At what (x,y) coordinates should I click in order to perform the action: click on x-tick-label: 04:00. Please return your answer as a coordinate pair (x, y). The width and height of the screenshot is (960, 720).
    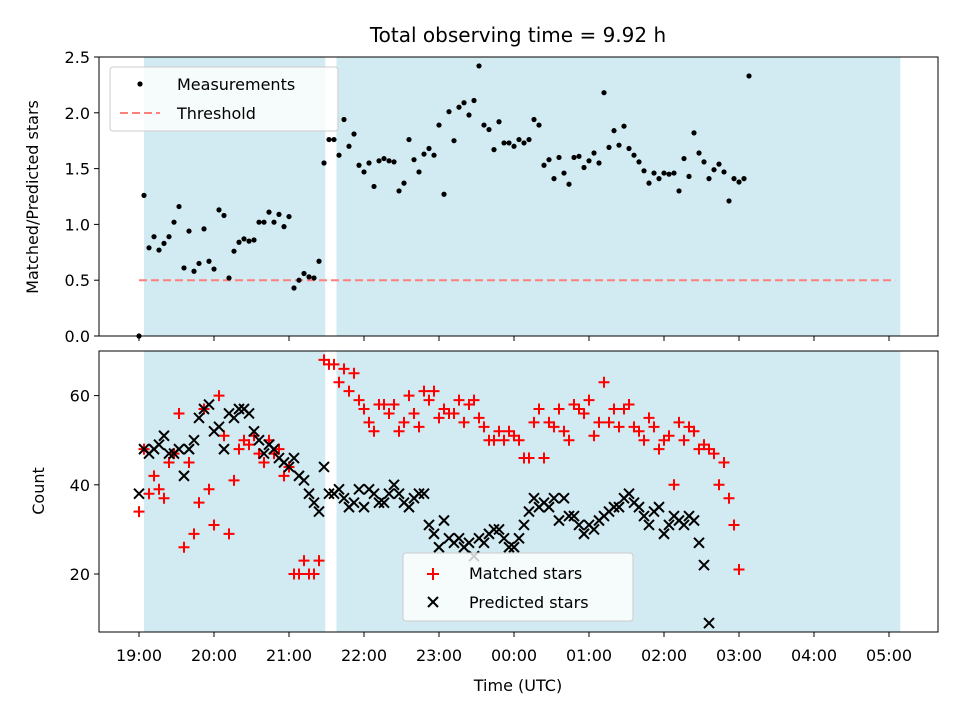
    Looking at the image, I should click on (814, 655).